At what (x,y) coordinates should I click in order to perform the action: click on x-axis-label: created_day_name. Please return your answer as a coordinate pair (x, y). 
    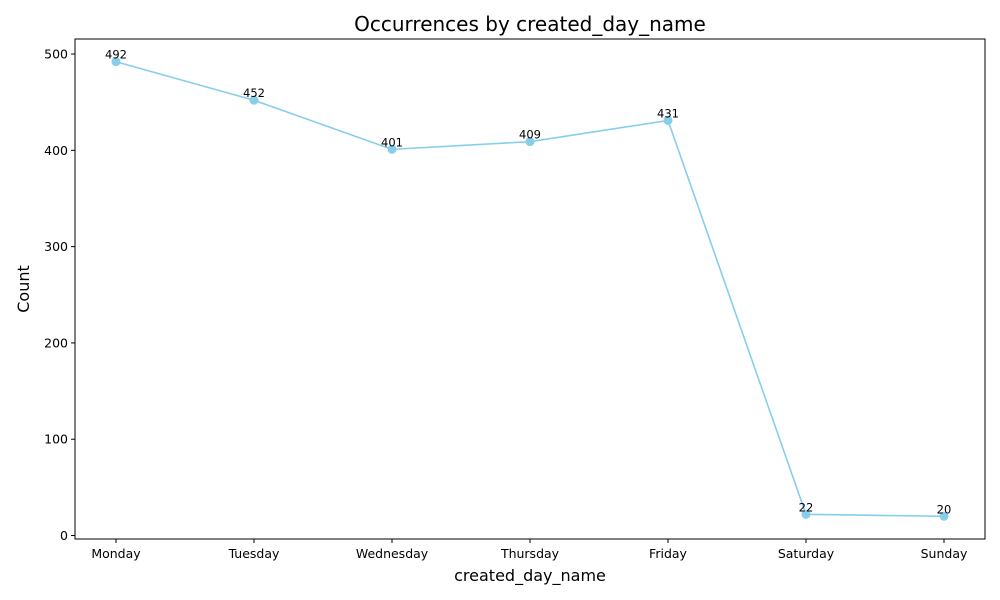
    Looking at the image, I should click on (530, 576).